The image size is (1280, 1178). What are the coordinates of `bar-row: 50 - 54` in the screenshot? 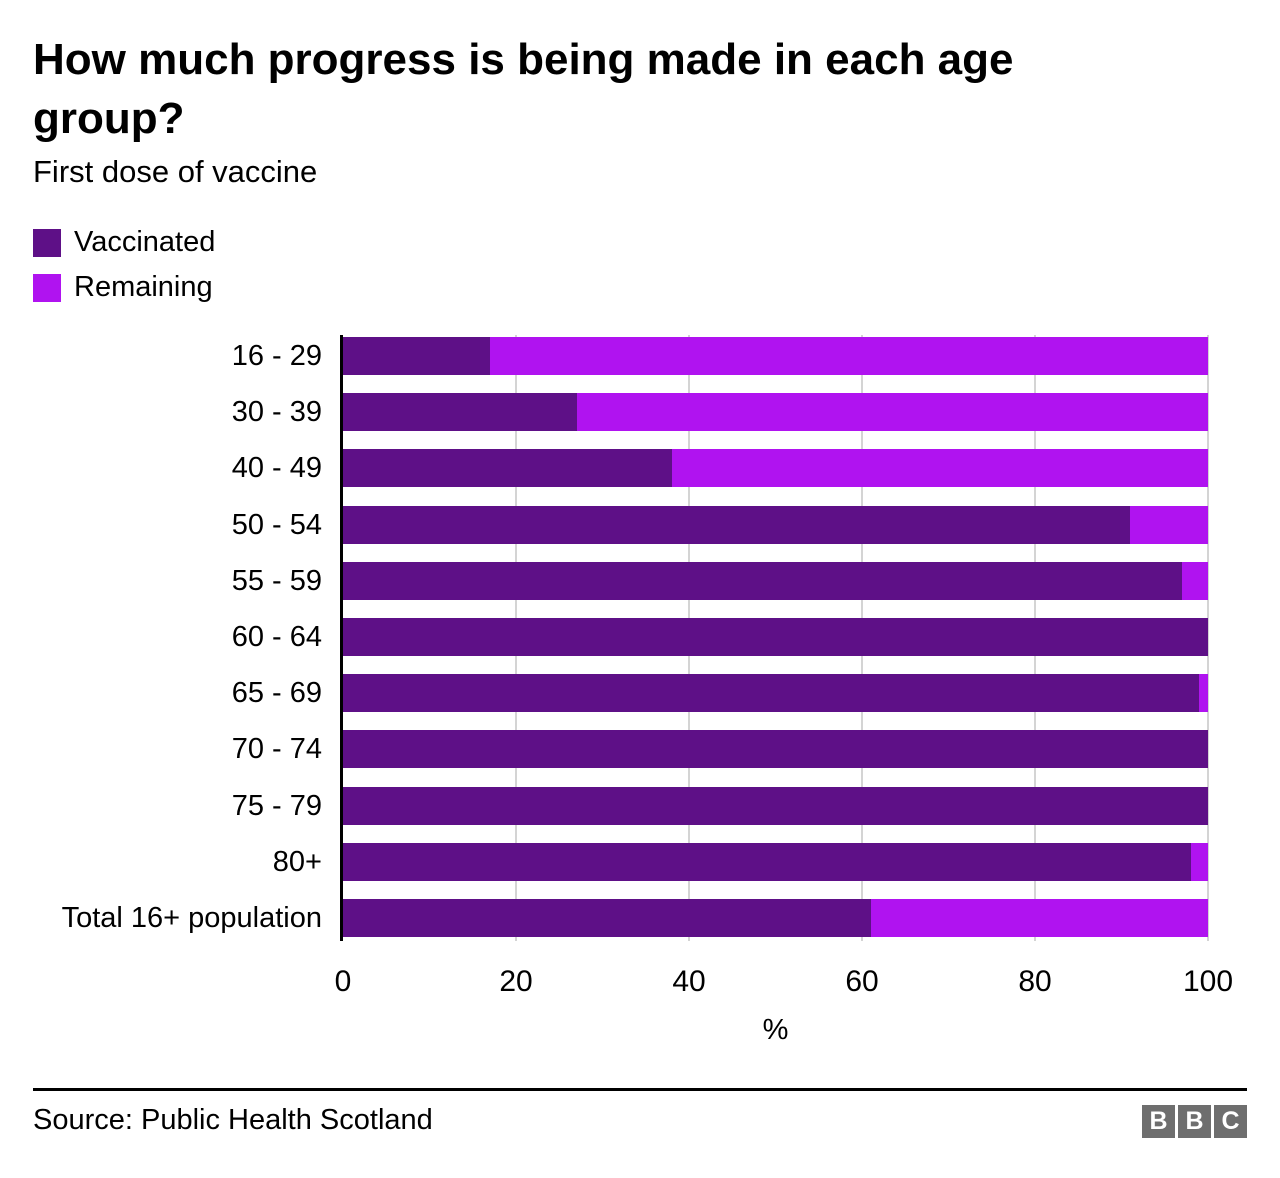 It's located at (640, 524).